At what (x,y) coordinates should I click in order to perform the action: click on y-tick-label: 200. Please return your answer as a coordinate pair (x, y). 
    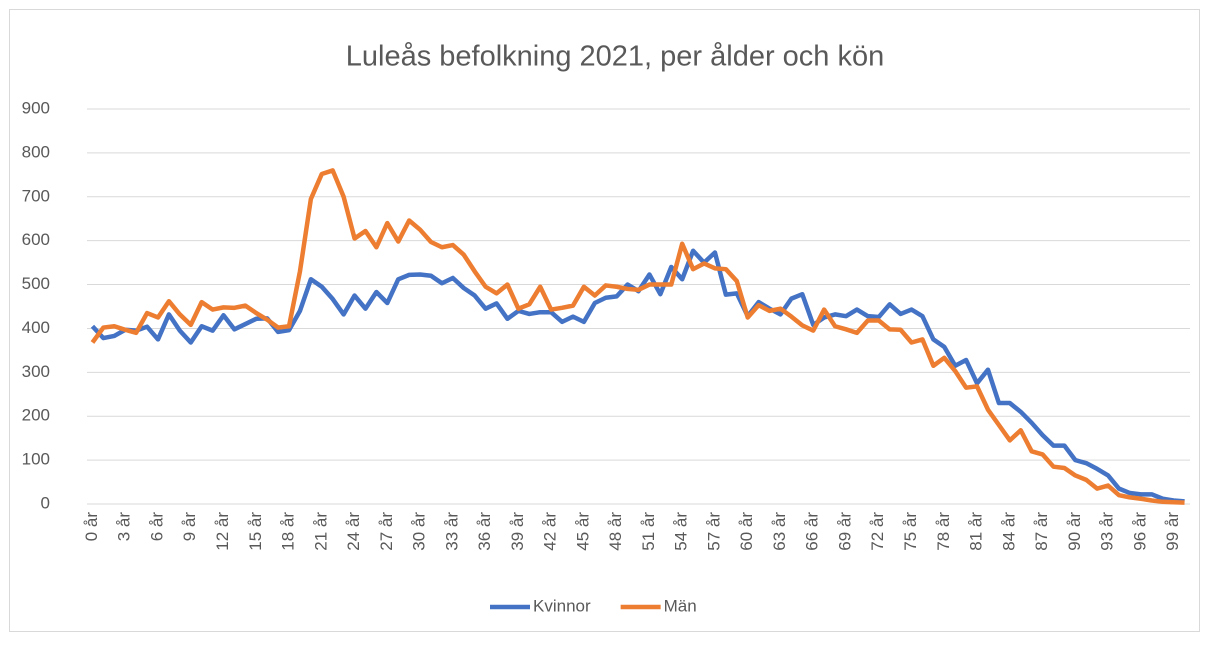
    Looking at the image, I should click on (36, 415).